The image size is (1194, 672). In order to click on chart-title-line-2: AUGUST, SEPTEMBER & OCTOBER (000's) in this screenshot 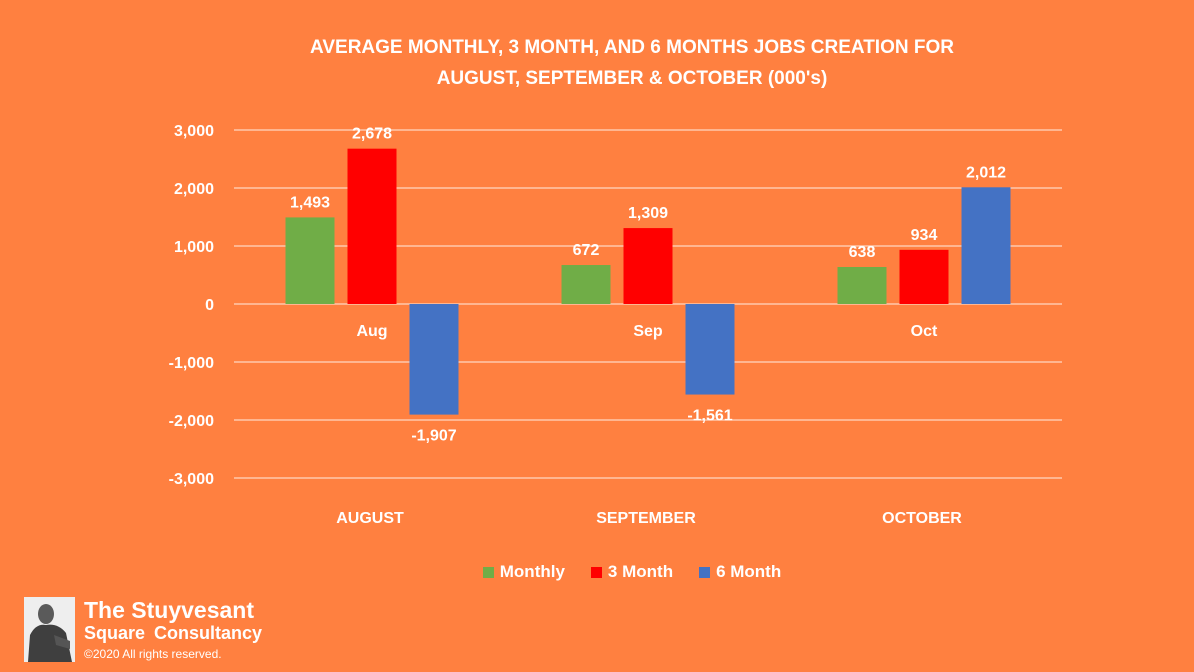, I will do `click(632, 78)`.